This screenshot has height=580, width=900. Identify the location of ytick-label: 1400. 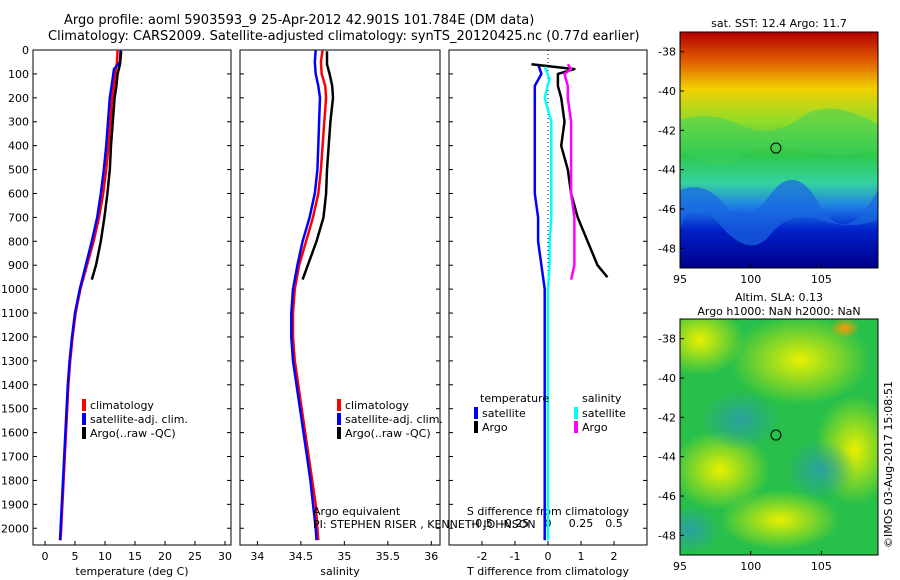
(15, 385).